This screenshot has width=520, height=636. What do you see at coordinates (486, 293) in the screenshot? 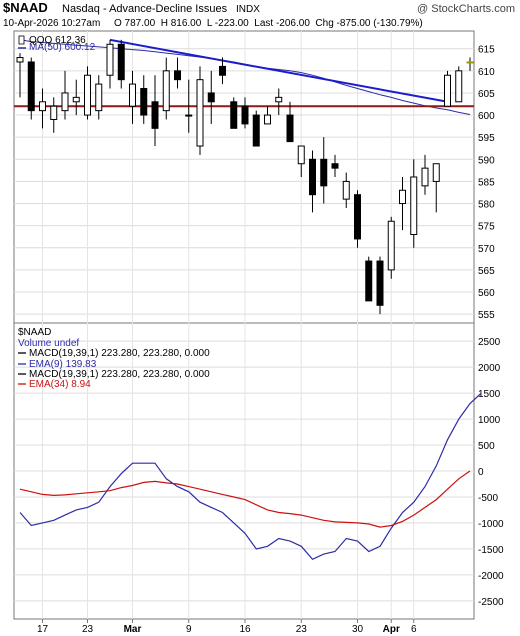
I see `price-tick-560: 560` at bounding box center [486, 293].